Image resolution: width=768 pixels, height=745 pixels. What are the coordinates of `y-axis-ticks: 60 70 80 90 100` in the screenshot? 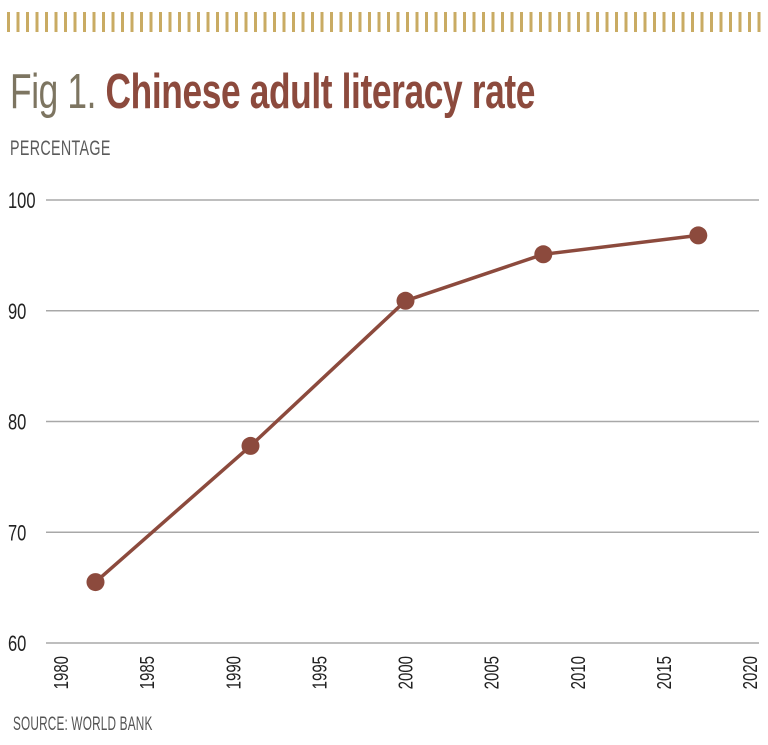 It's located at (22, 423).